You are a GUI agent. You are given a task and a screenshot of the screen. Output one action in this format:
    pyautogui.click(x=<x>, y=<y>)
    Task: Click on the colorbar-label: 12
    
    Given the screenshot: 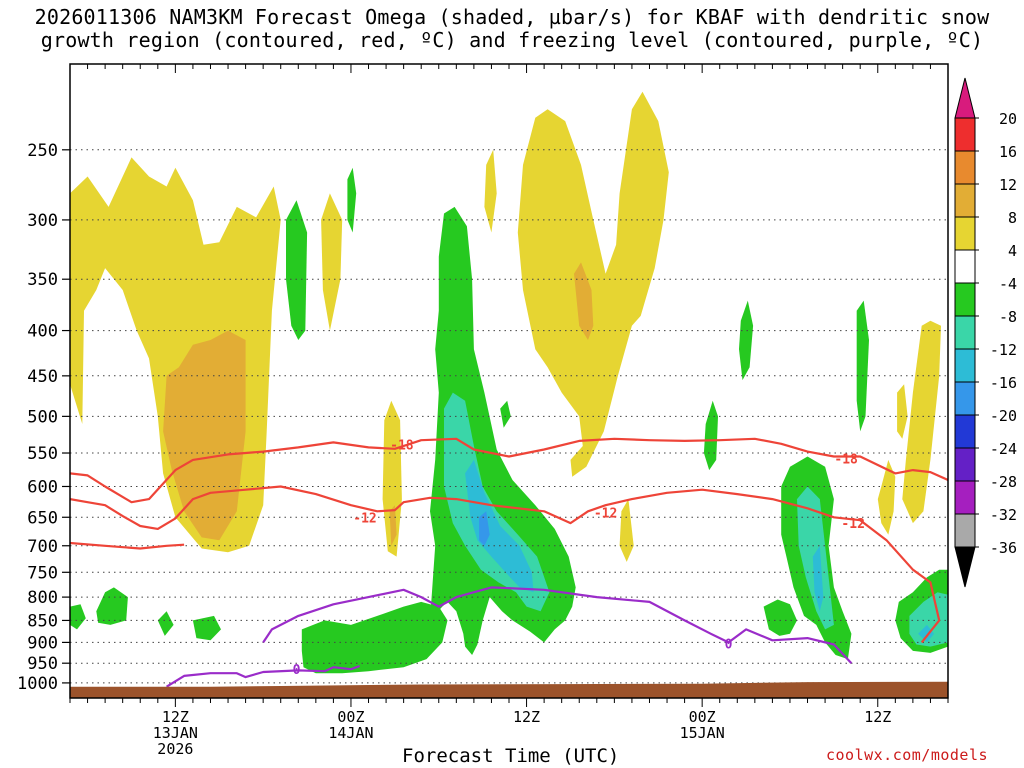 What is the action you would take?
    pyautogui.click(x=1008, y=185)
    